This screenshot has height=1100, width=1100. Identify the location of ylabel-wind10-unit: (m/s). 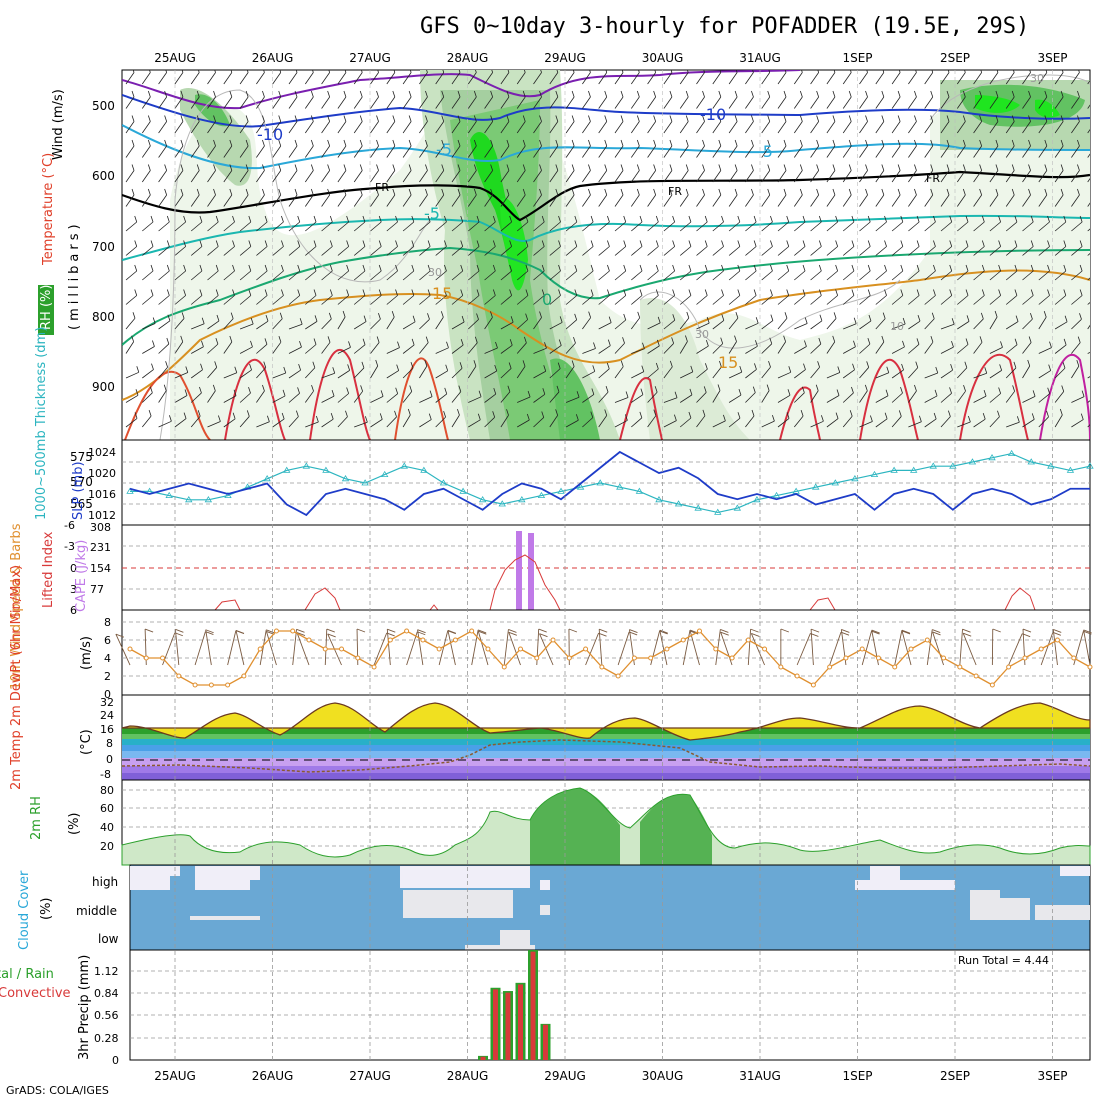
(86, 653).